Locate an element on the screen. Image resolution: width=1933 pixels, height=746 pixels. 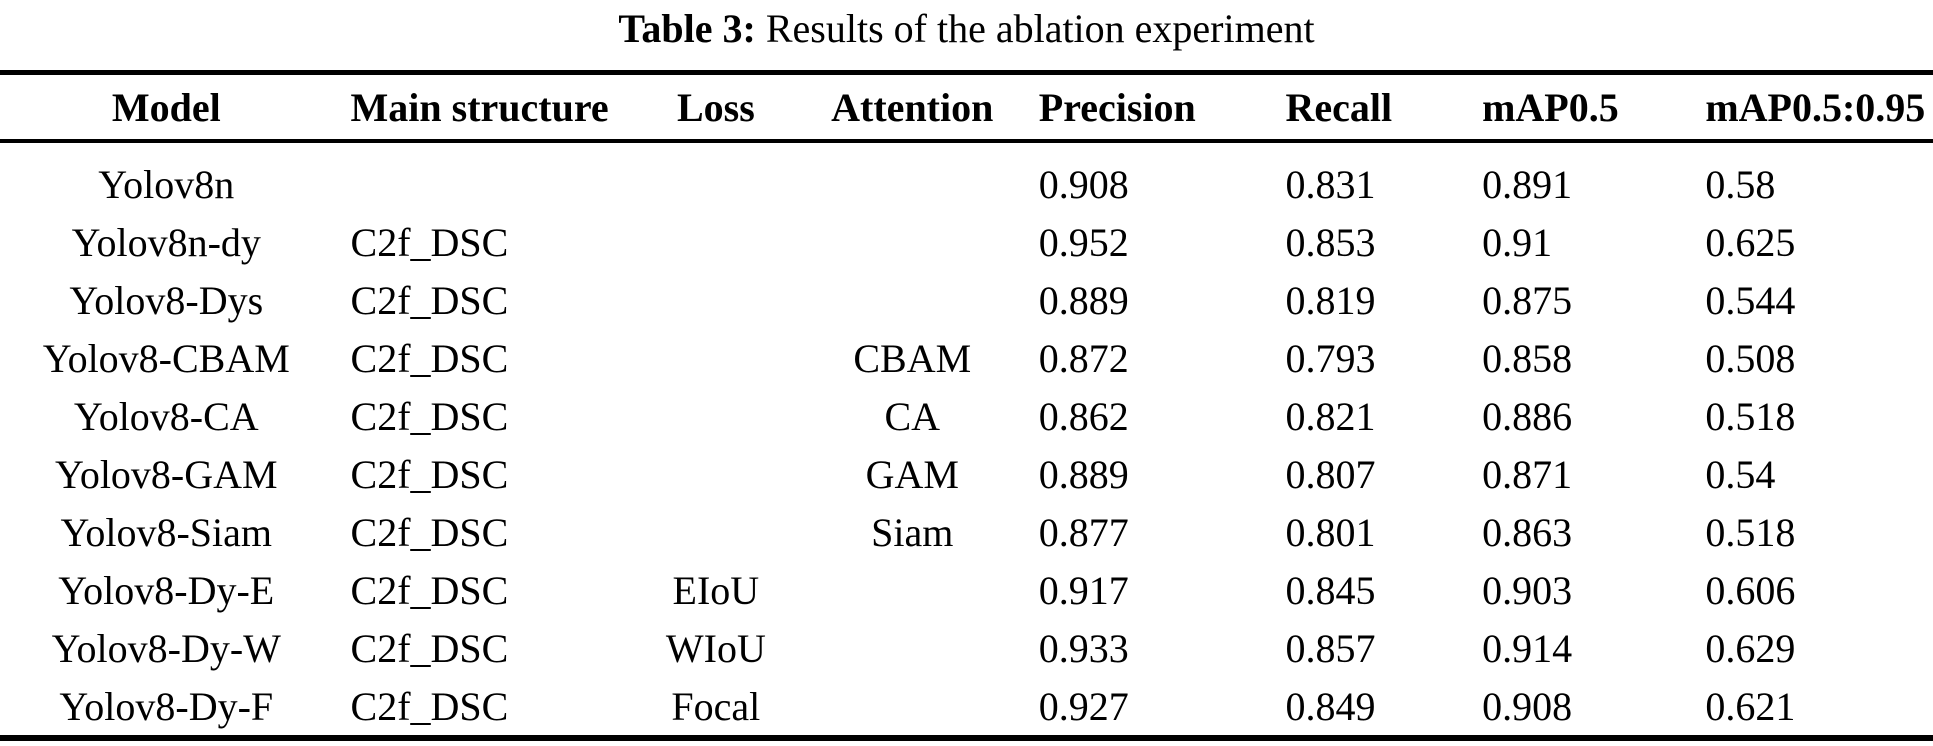
cell-model: Yolov8-Dys is located at coordinates (166, 300).